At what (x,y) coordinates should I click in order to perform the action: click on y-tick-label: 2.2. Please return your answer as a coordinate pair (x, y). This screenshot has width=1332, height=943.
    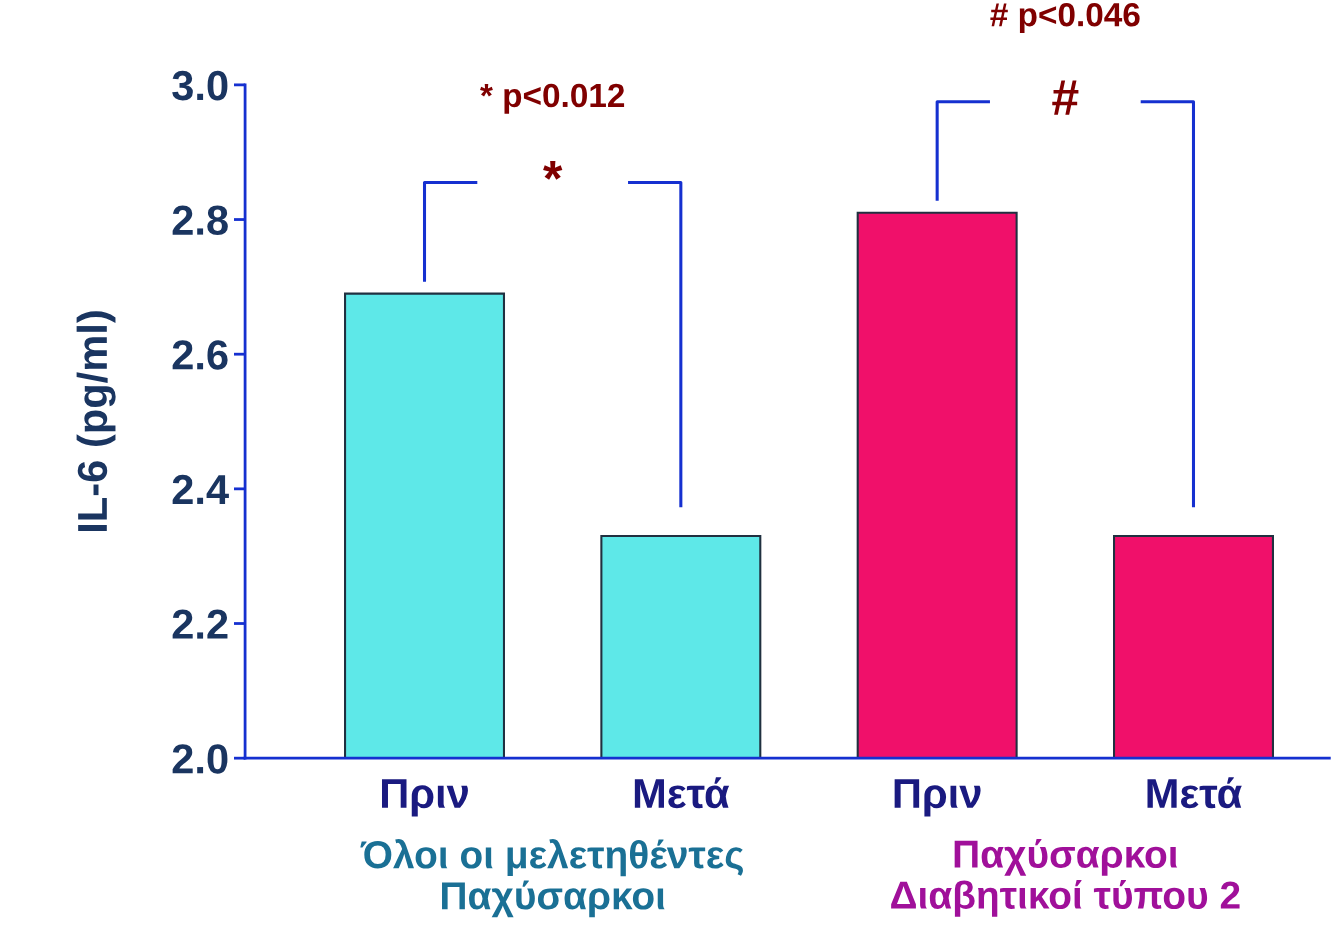
    Looking at the image, I should click on (200, 624).